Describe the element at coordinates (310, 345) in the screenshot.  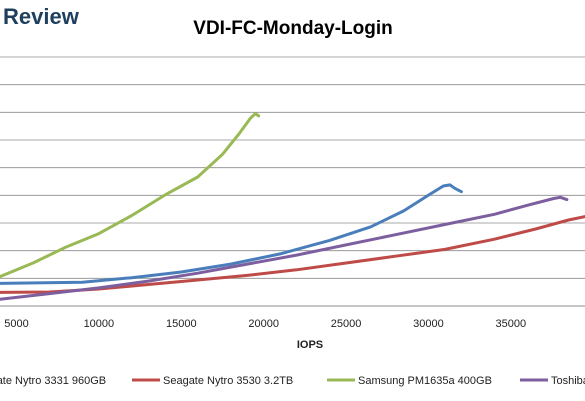
I see `x-axis-title: IOPS` at that location.